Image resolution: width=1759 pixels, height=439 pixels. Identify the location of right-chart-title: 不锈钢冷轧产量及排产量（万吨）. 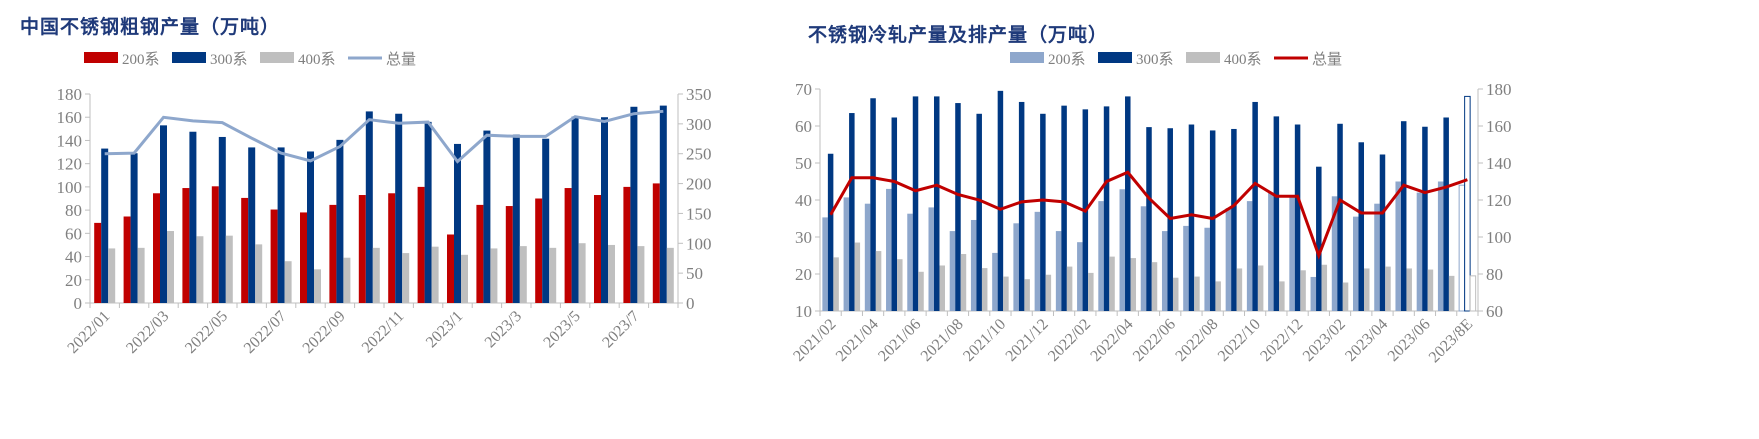
(958, 35).